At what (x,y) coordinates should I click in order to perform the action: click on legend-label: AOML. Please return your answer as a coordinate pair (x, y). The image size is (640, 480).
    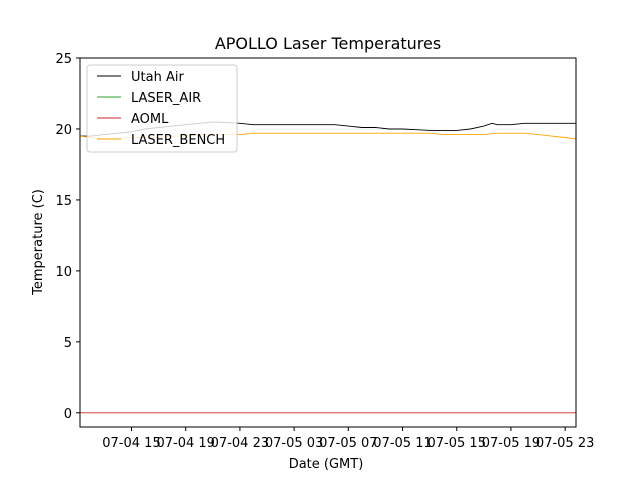
    Looking at the image, I should click on (150, 119).